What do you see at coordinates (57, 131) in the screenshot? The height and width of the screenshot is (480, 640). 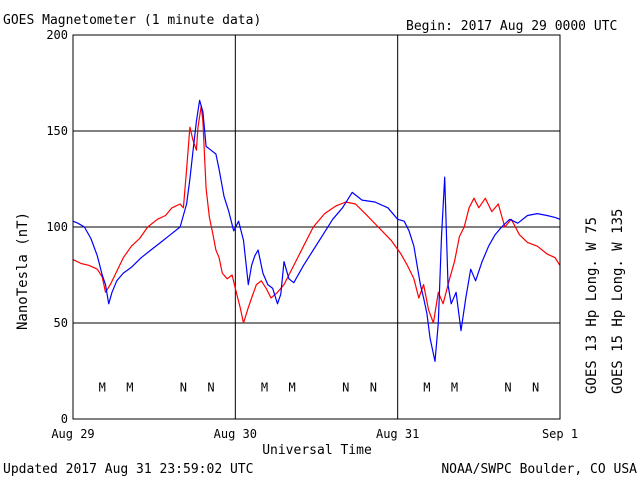 I see `y-tick-label: 150` at bounding box center [57, 131].